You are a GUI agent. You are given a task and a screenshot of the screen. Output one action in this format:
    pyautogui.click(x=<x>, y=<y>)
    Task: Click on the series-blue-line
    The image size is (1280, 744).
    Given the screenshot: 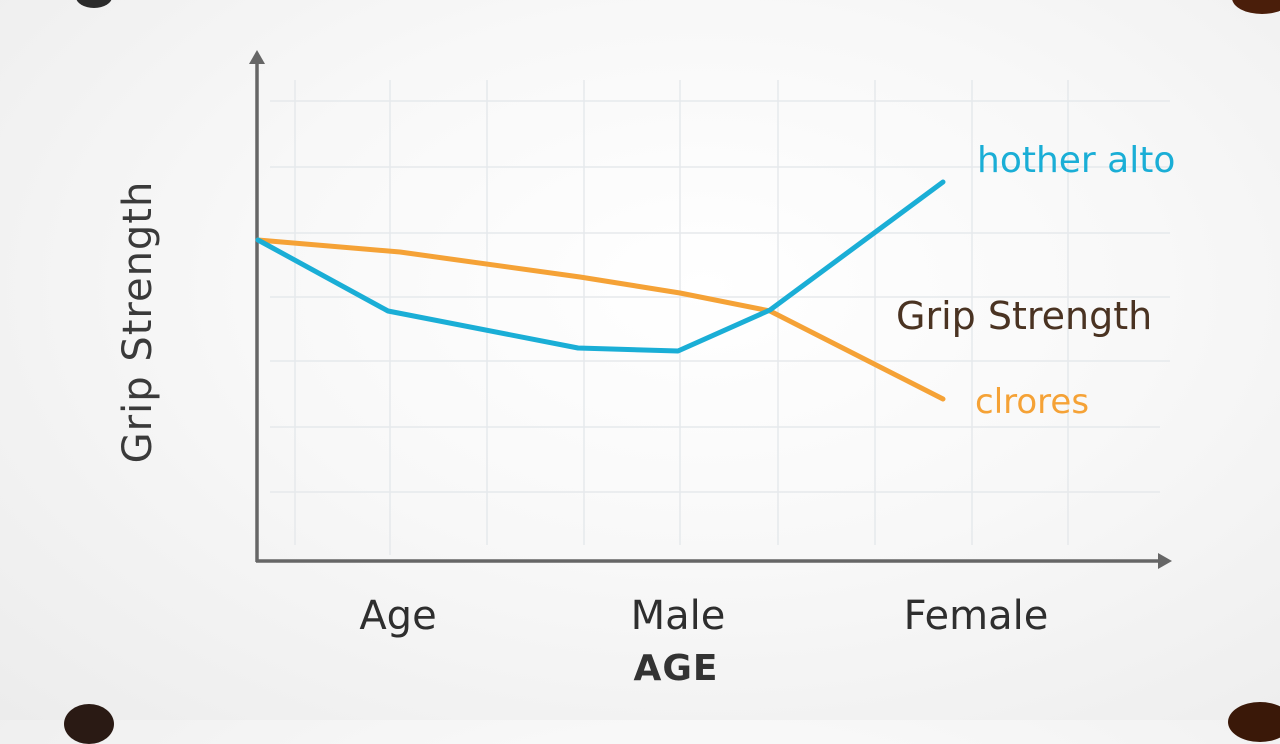 What is the action you would take?
    pyautogui.click(x=600, y=266)
    